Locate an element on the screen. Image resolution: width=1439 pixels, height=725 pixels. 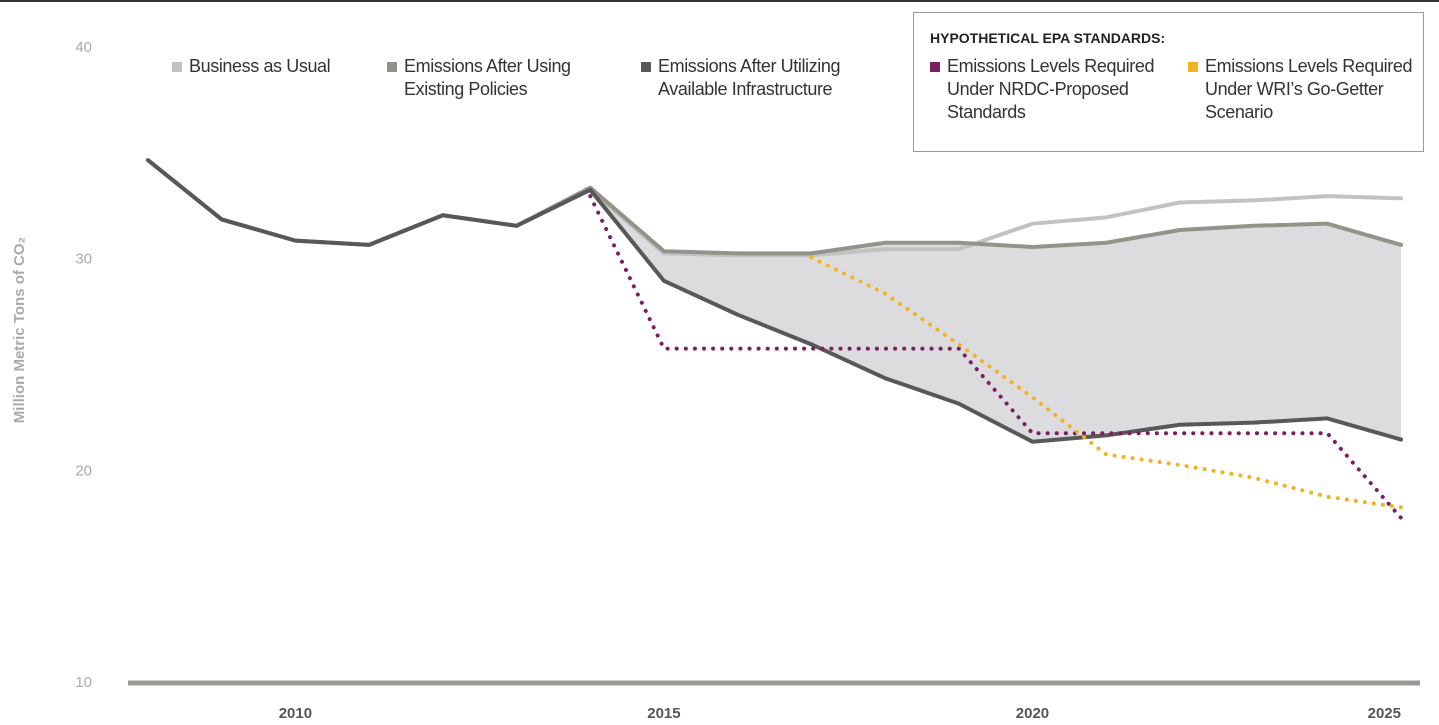
y-tick-label: 20 is located at coordinates (83, 470).